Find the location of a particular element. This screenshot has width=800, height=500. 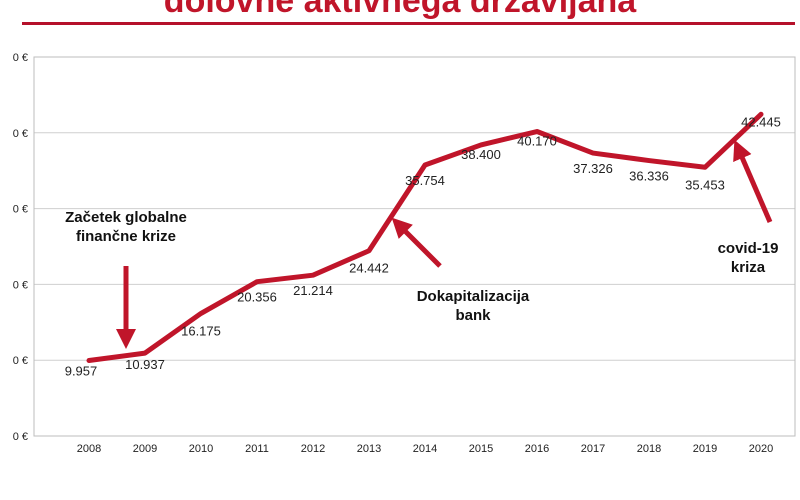

x-tick-label: 2014 is located at coordinates (425, 449).